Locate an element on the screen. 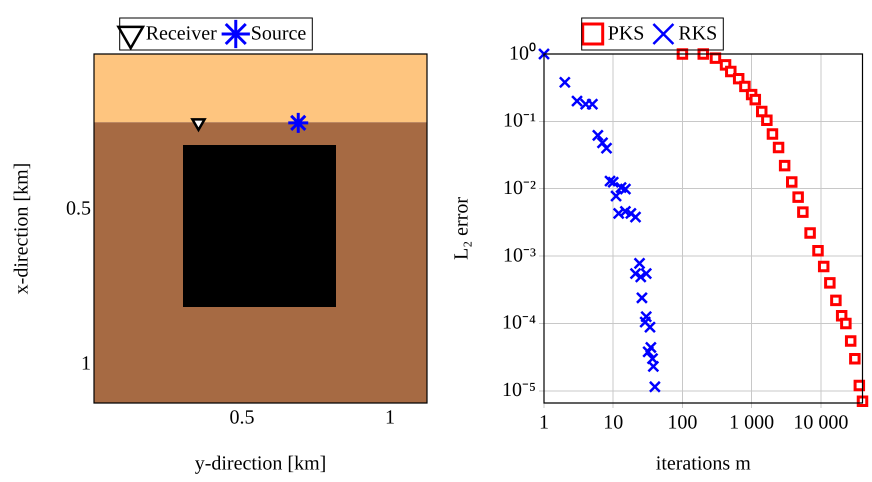 The image size is (872, 482). legend-label: Source is located at coordinates (278, 33).